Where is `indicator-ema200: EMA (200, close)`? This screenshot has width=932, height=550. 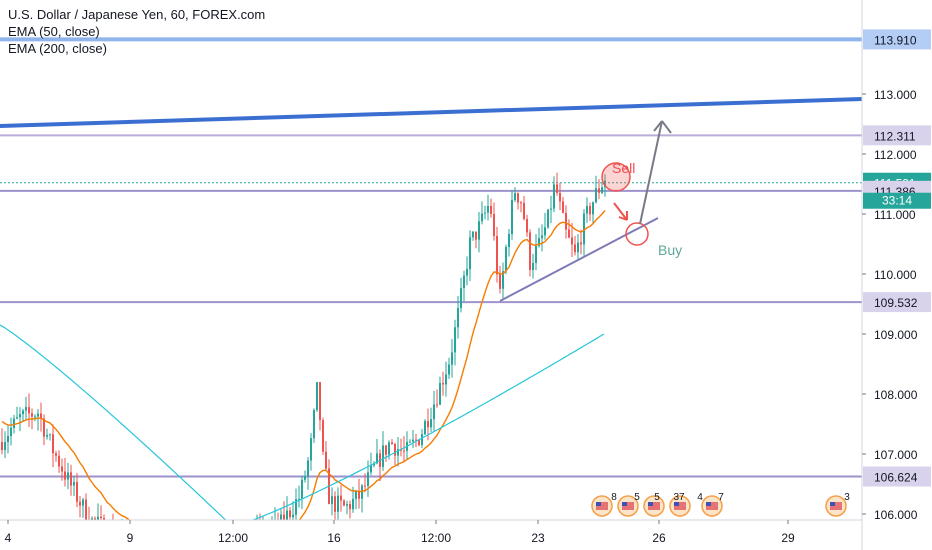
indicator-ema200: EMA (200, close) is located at coordinates (57, 48).